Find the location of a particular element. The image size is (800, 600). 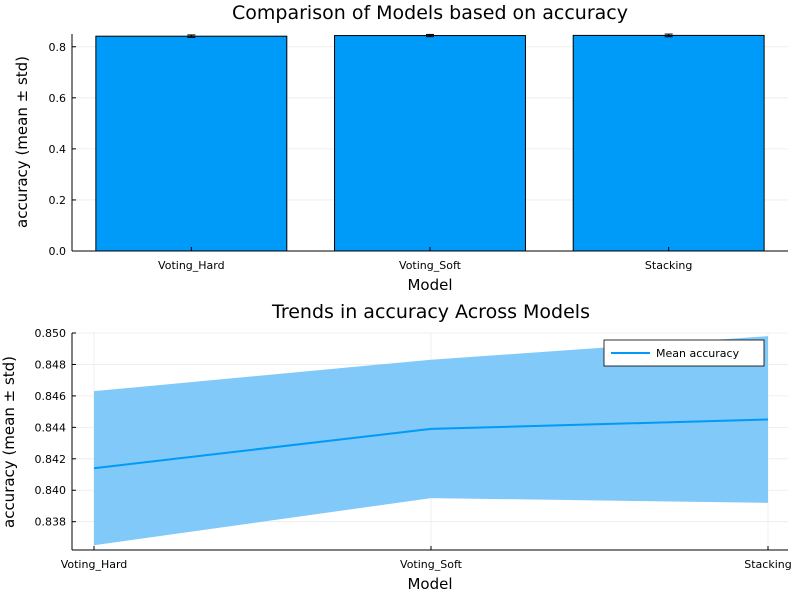

bar-chart-title: Comparison of Models based on accuracy is located at coordinates (430, 13).